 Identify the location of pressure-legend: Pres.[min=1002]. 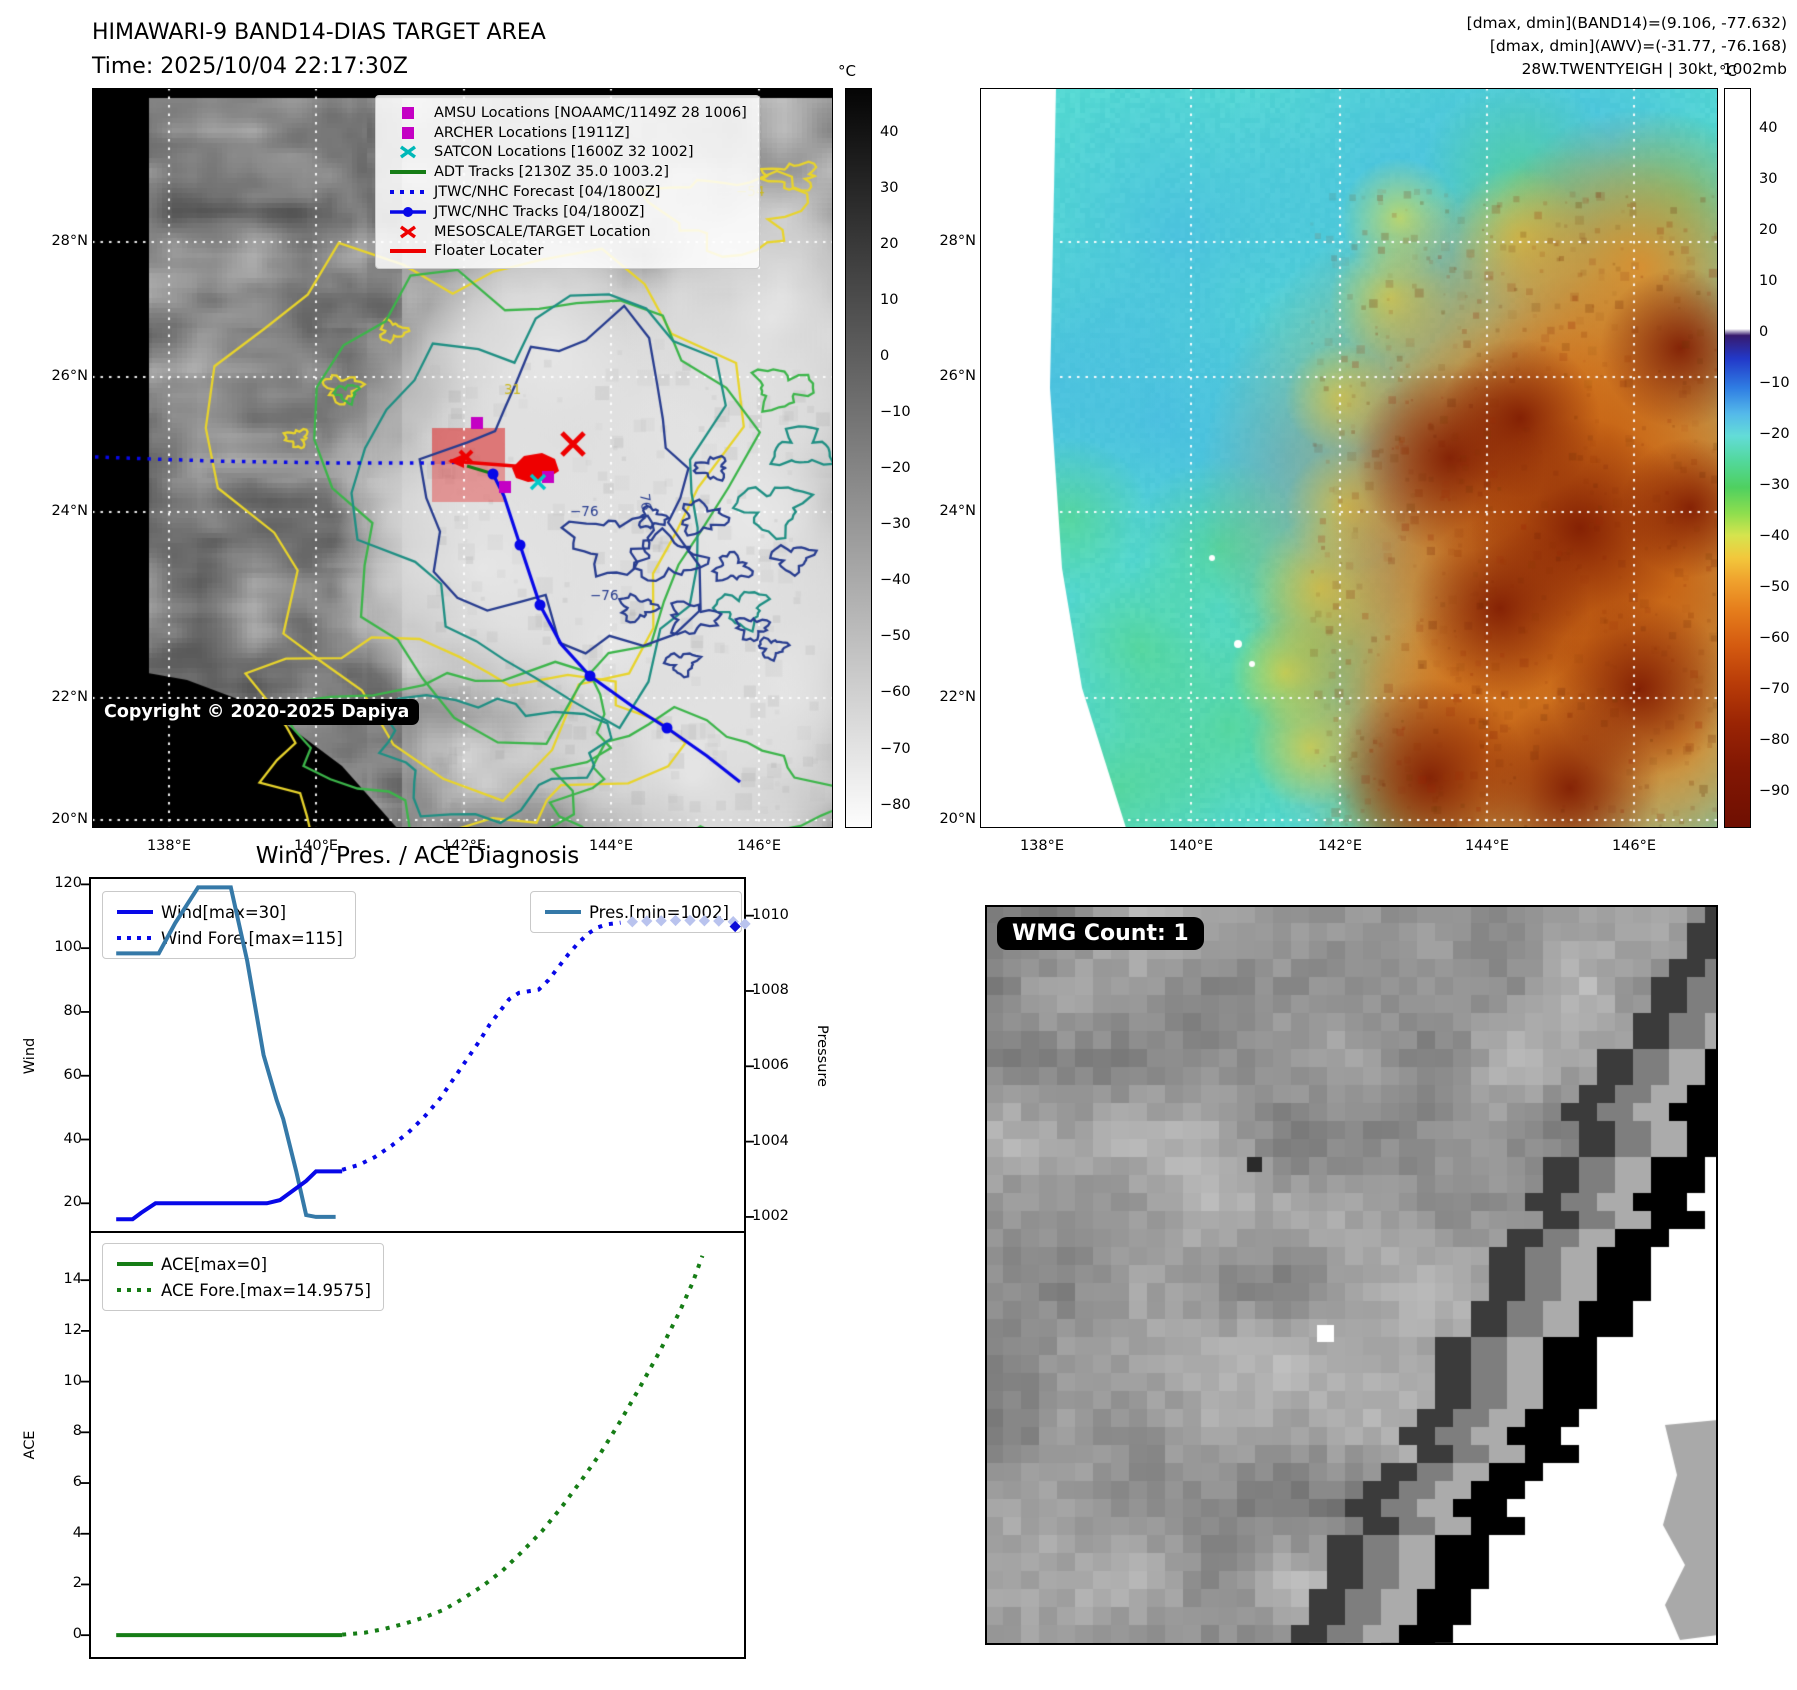
(636, 912).